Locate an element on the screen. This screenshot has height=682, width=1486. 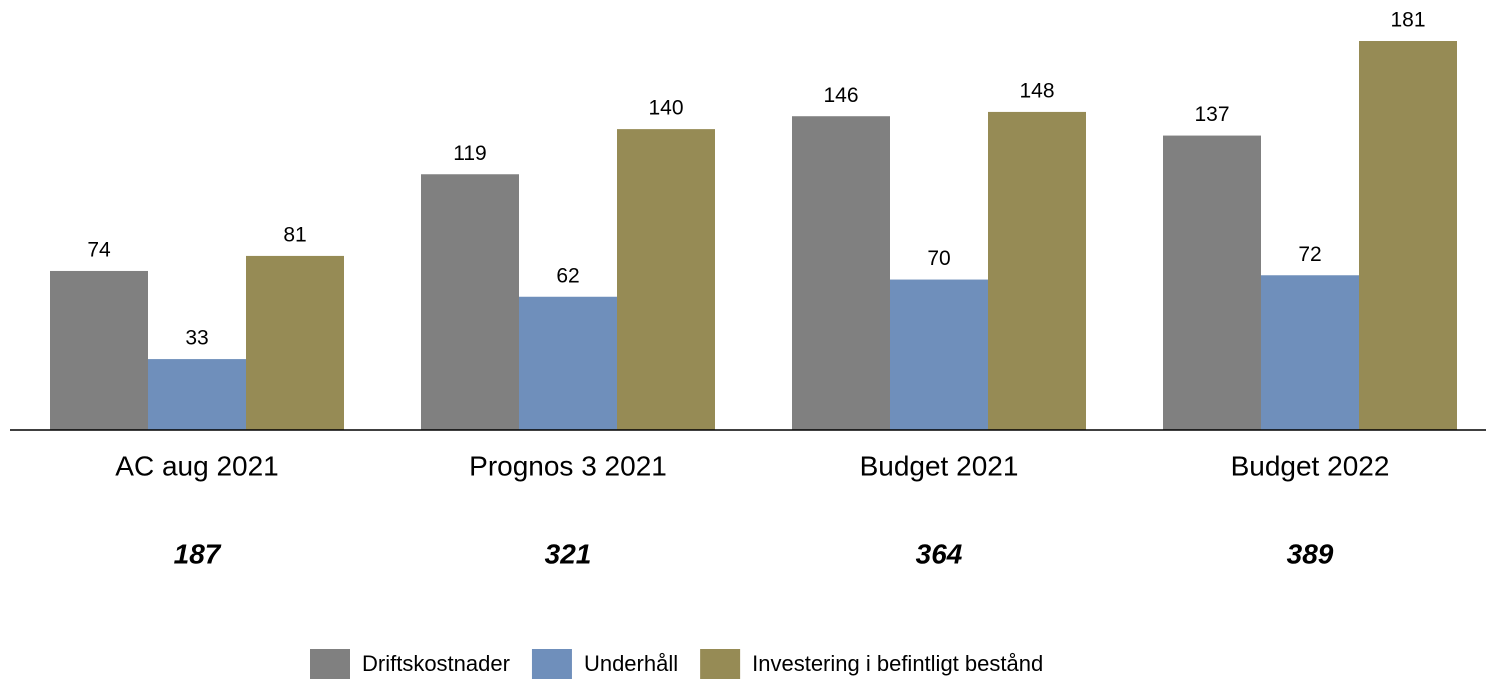
data-label: 146 is located at coordinates (840, 95).